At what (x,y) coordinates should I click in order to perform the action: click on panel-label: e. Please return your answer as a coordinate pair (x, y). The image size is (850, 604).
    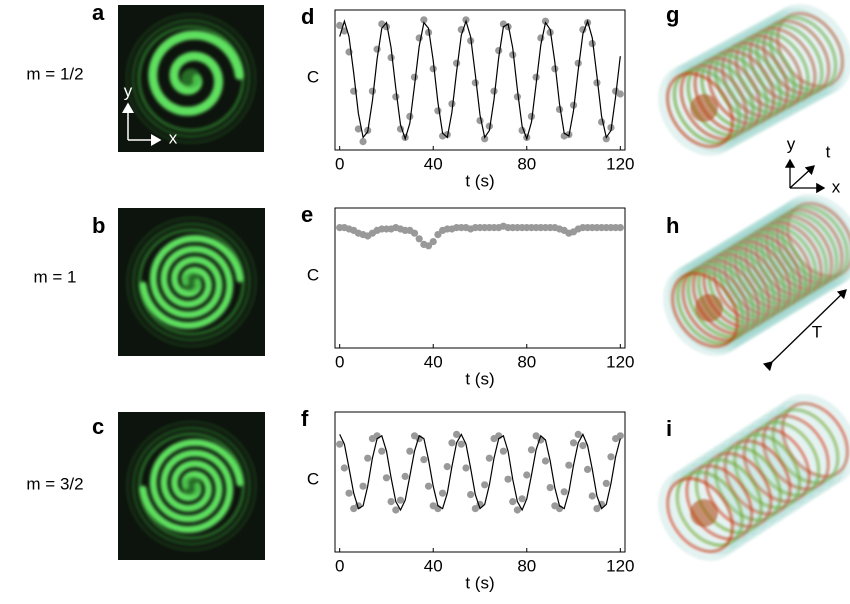
    Looking at the image, I should click on (307, 214).